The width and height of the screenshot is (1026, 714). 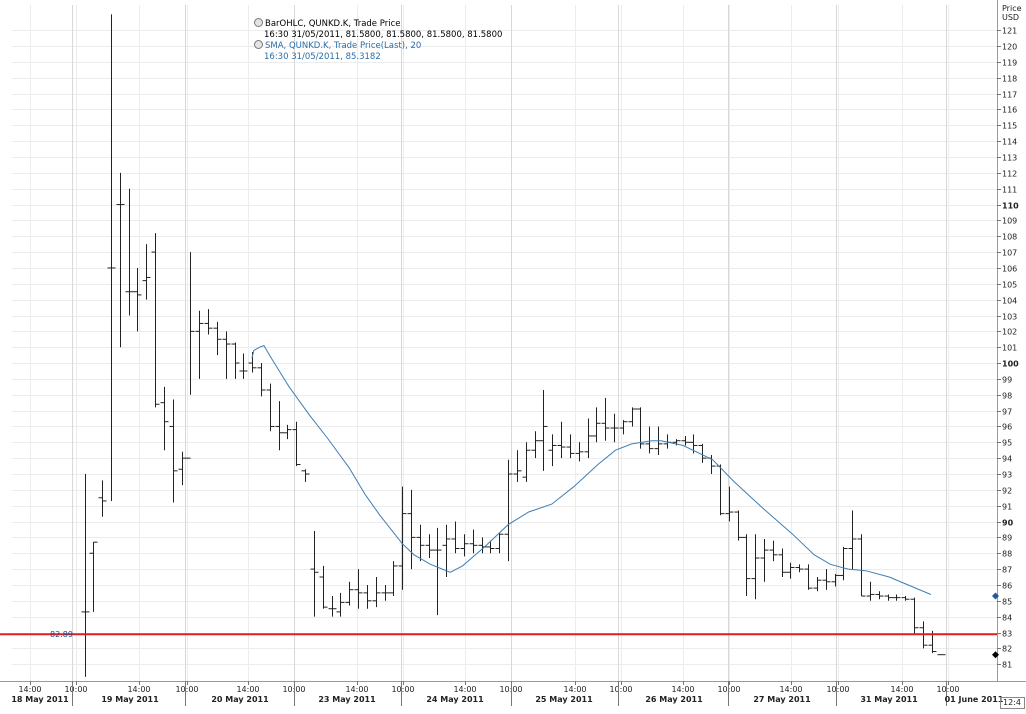 I want to click on y-tick-label: 114, so click(x=1009, y=142).